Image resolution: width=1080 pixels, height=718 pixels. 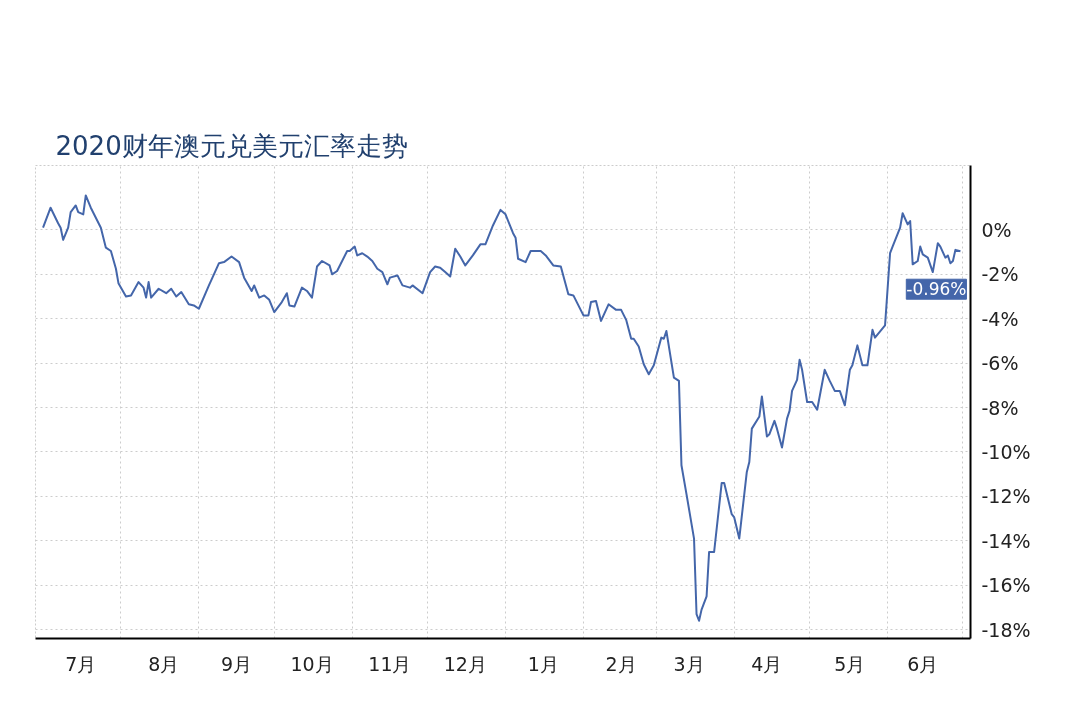 What do you see at coordinates (81, 663) in the screenshot?
I see `x-tick-label: 7月` at bounding box center [81, 663].